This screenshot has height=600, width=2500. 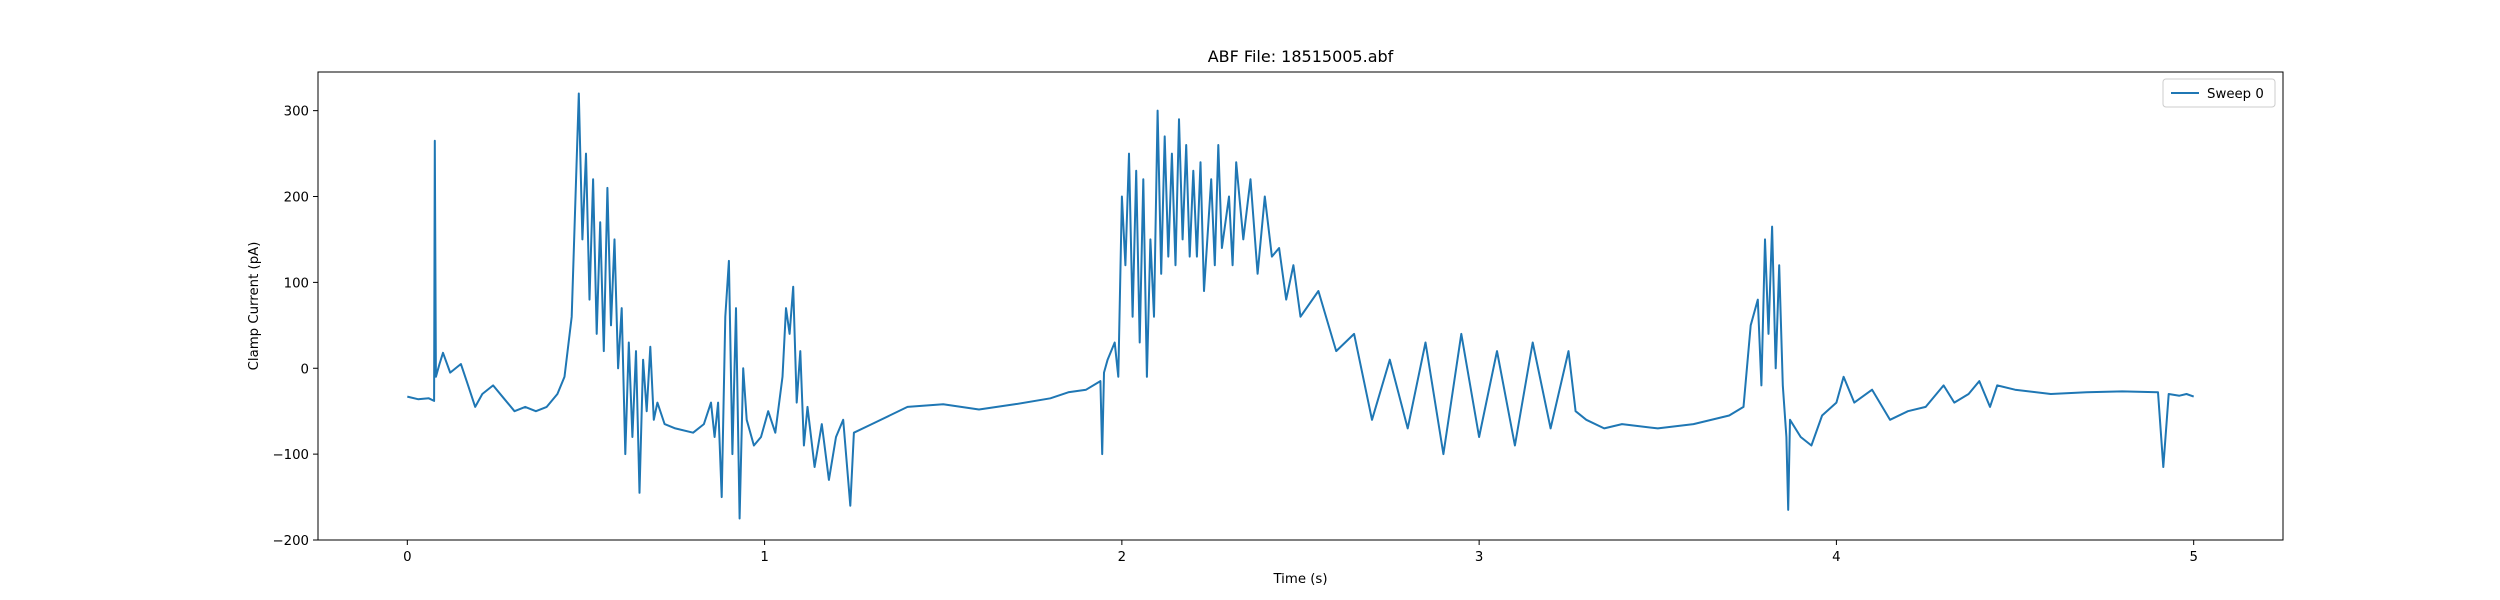 What do you see at coordinates (1479, 557) in the screenshot?
I see `x-tick-label: 3` at bounding box center [1479, 557].